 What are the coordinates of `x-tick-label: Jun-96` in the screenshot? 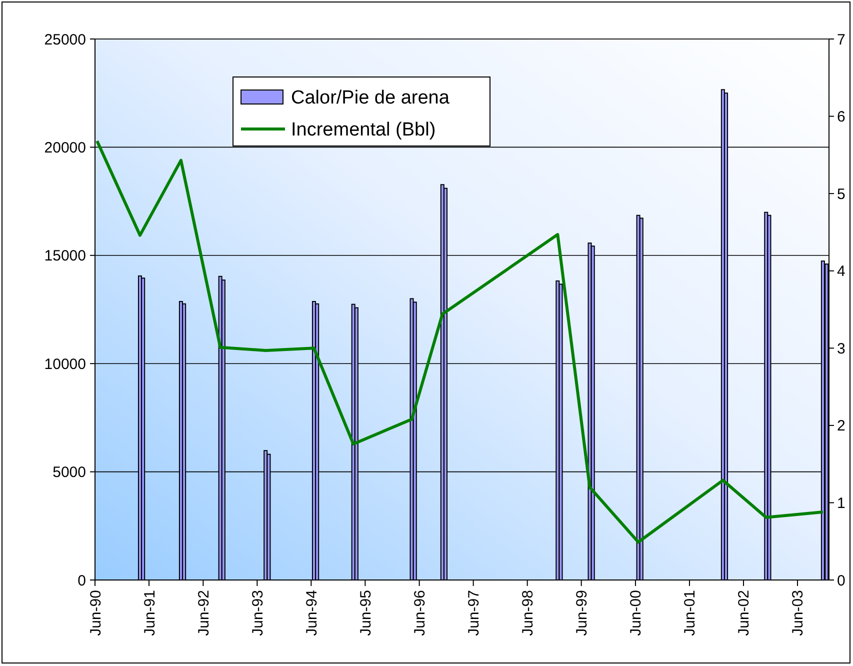 It's located at (420, 613).